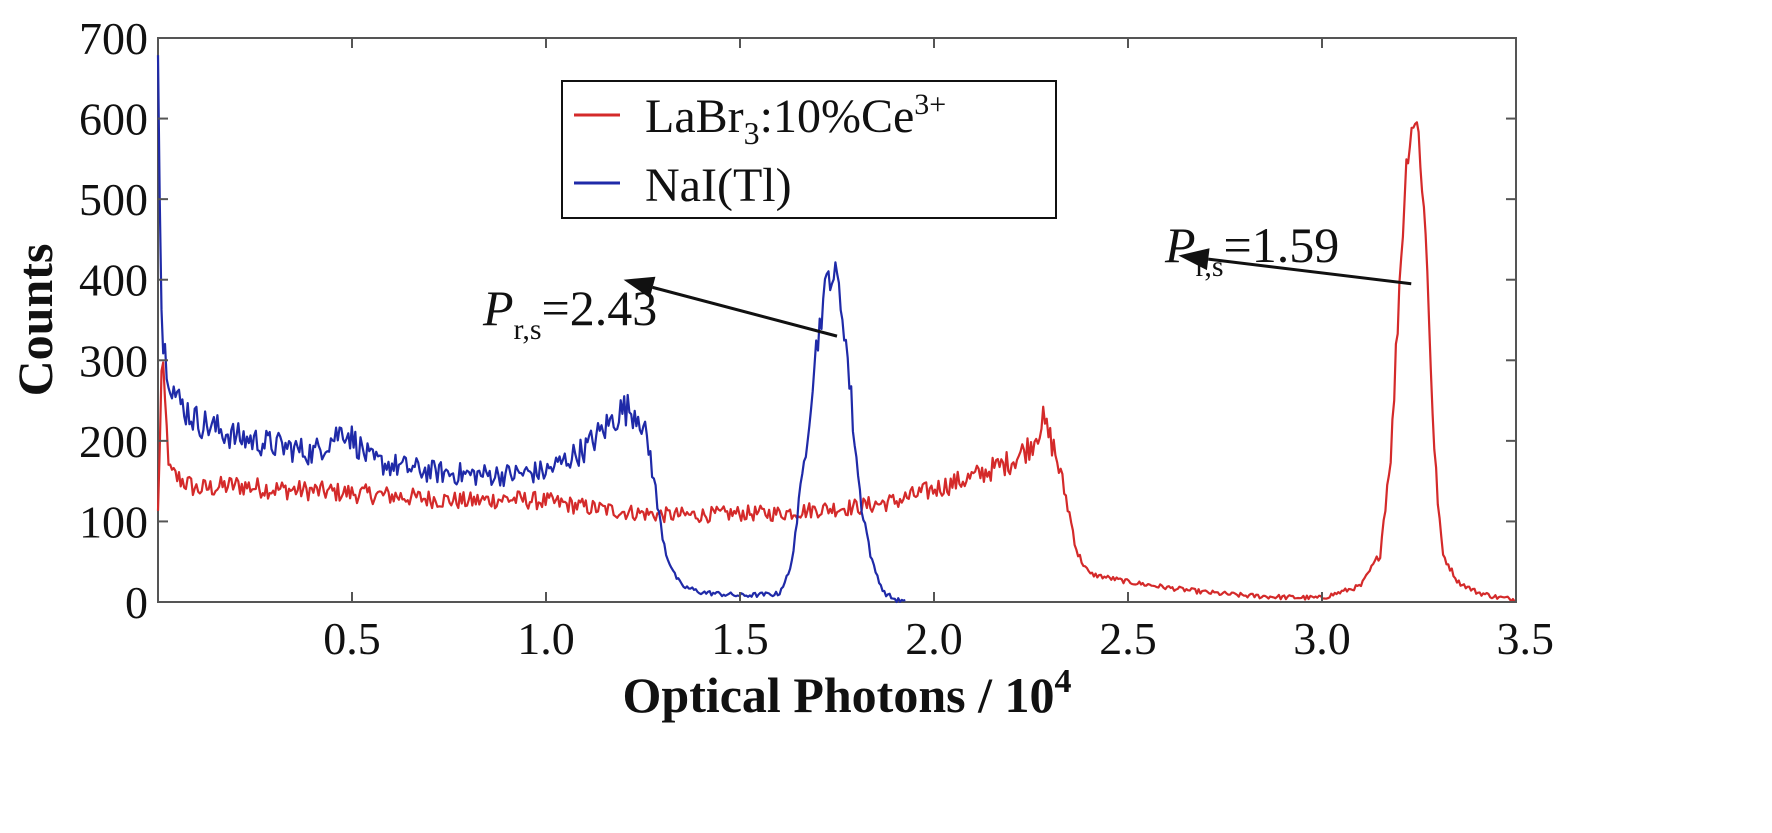 The height and width of the screenshot is (833, 1772). What do you see at coordinates (113, 521) in the screenshot?
I see `y-tick-label: 100` at bounding box center [113, 521].